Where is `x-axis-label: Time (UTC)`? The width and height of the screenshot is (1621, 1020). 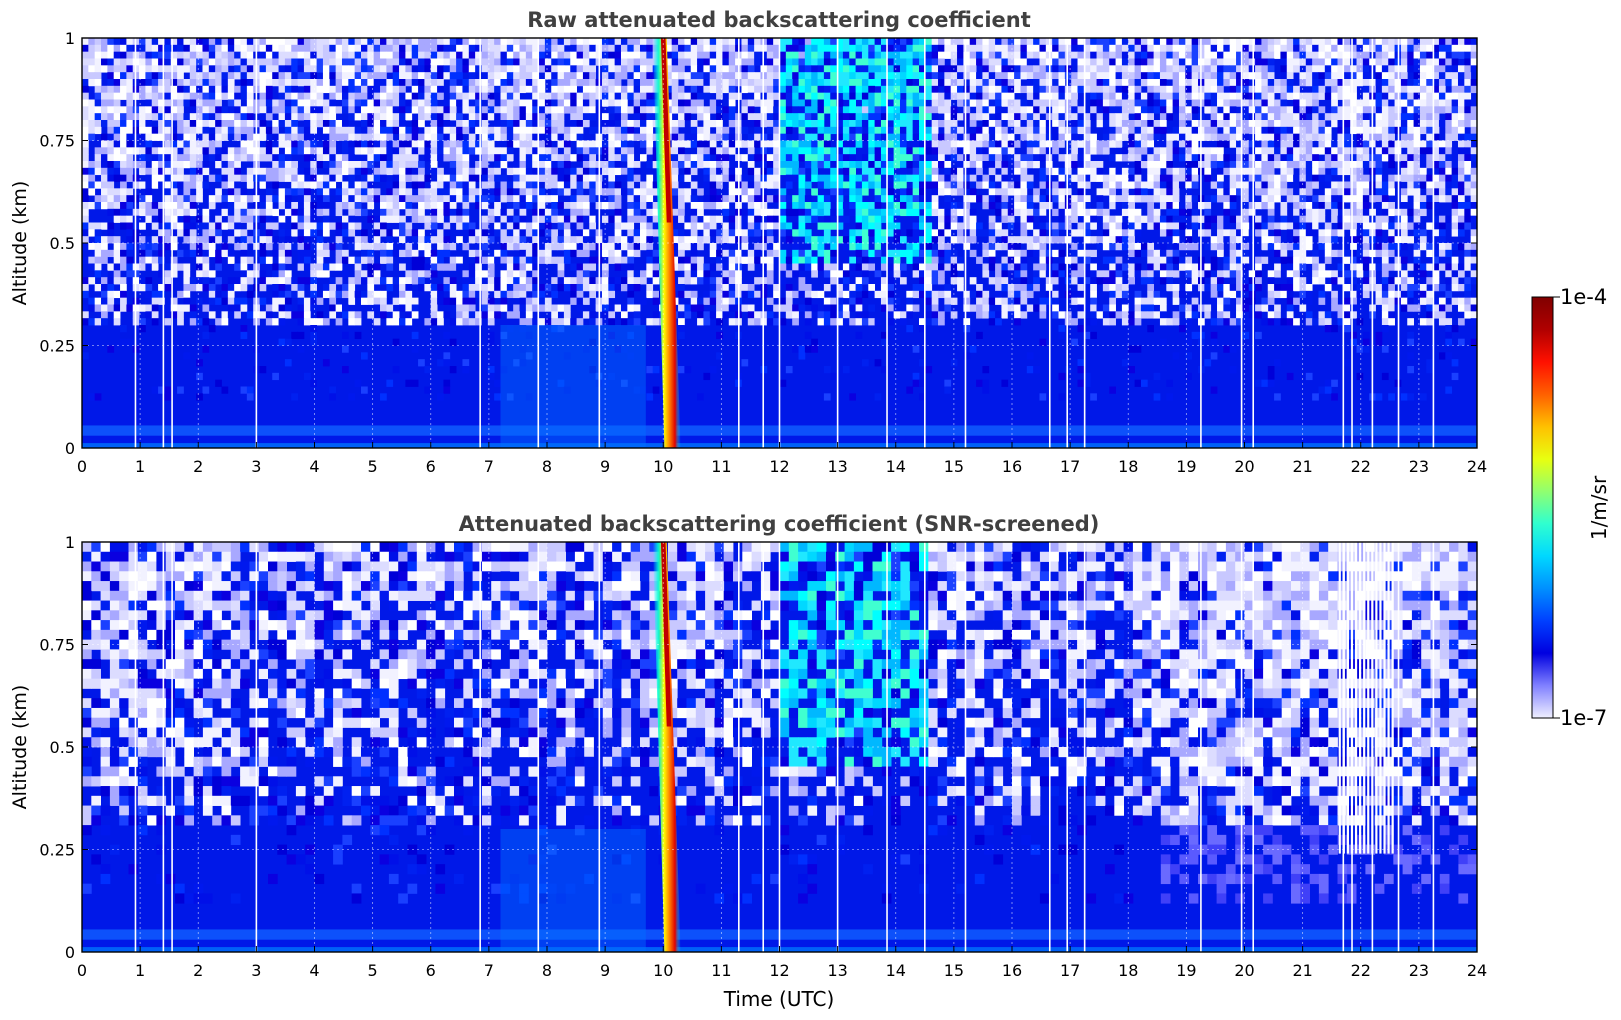
x-axis-label: Time (UTC) is located at coordinates (779, 999).